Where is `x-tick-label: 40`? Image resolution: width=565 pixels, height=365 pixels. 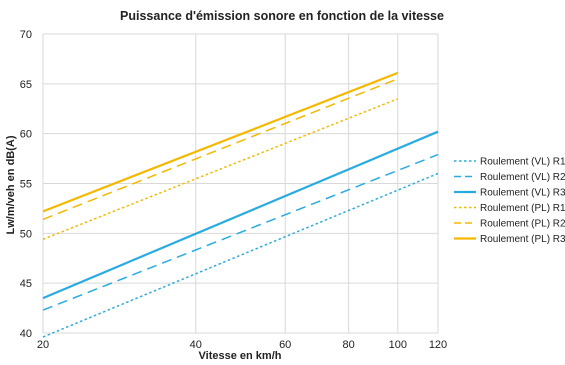
x-tick-label: 40 is located at coordinates (196, 345).